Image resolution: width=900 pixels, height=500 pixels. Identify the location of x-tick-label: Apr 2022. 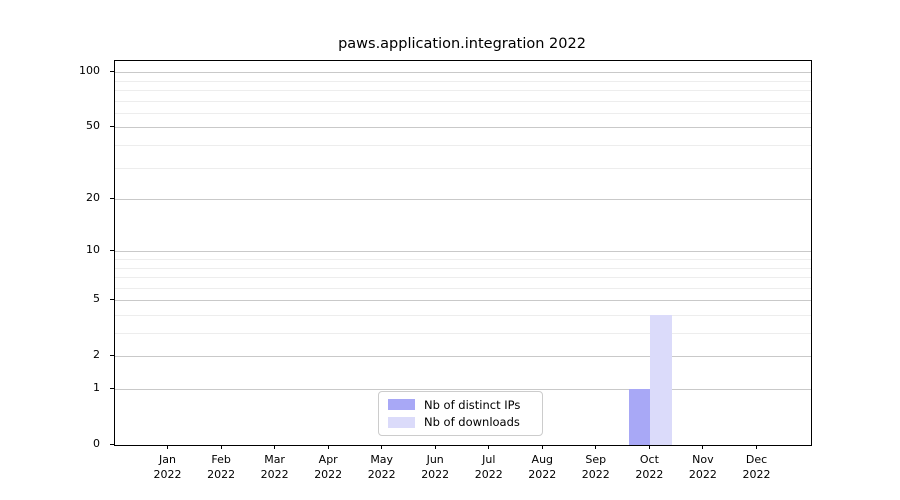
(328, 467).